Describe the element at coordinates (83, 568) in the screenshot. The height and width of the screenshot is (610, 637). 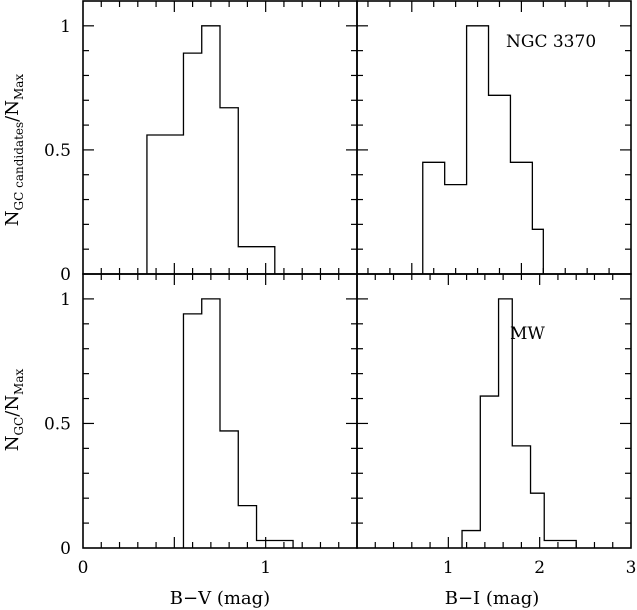
I see `x-tick-label: 0` at that location.